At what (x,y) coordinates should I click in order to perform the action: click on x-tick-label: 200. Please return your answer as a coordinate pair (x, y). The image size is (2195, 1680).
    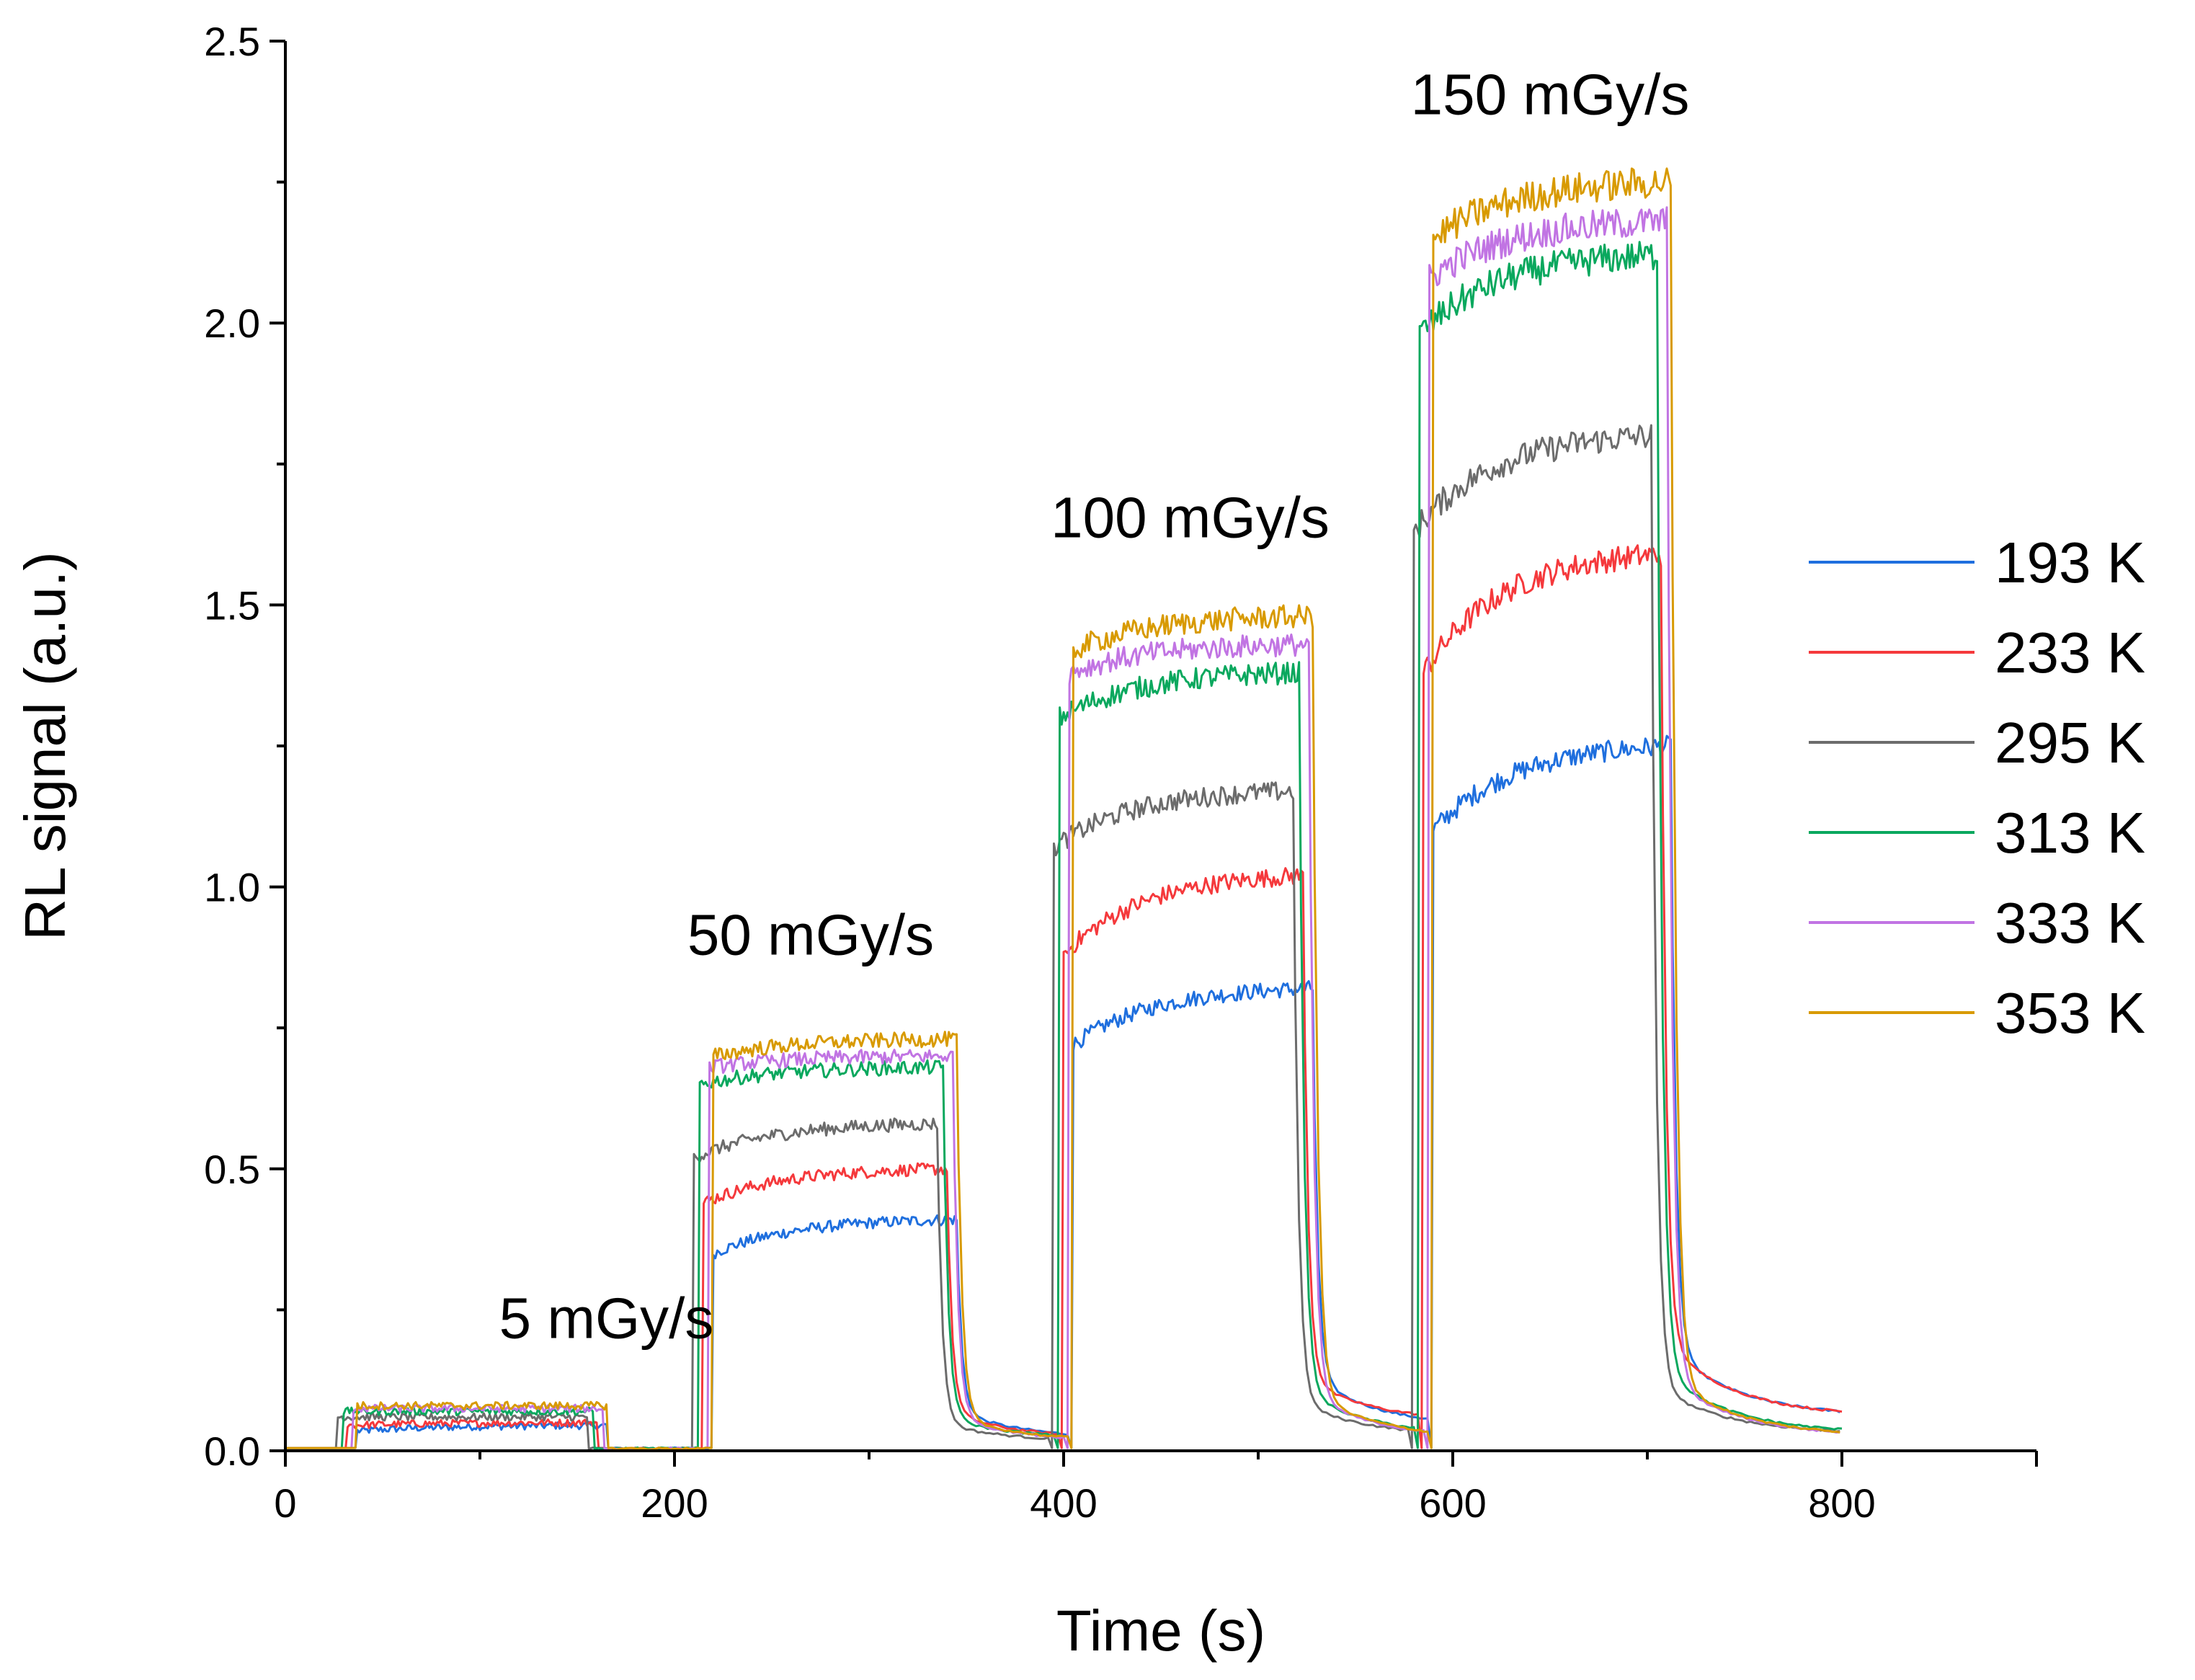
    Looking at the image, I should click on (674, 1503).